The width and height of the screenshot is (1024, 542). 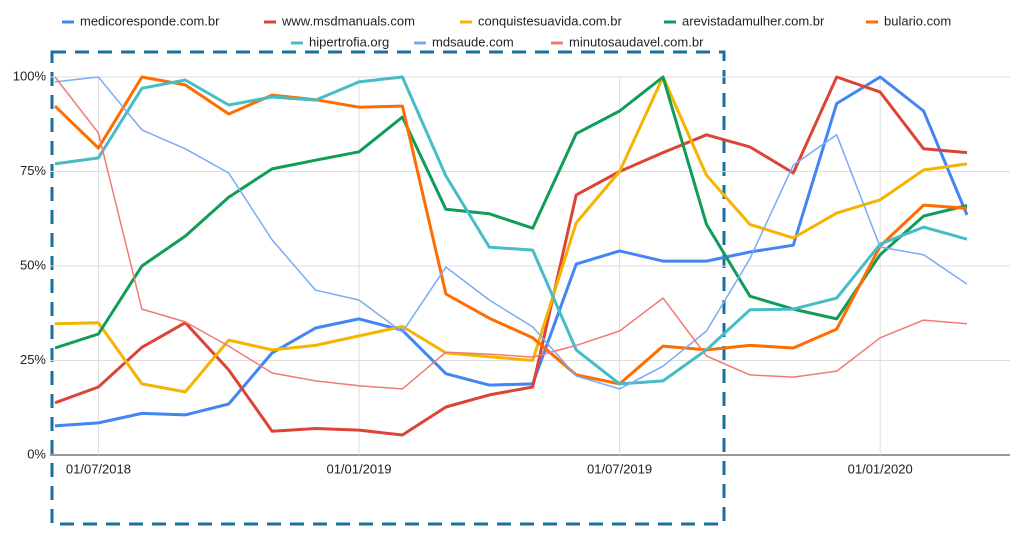 What do you see at coordinates (636, 41) in the screenshot?
I see `legend-label: minutosaudavel.com.br` at bounding box center [636, 41].